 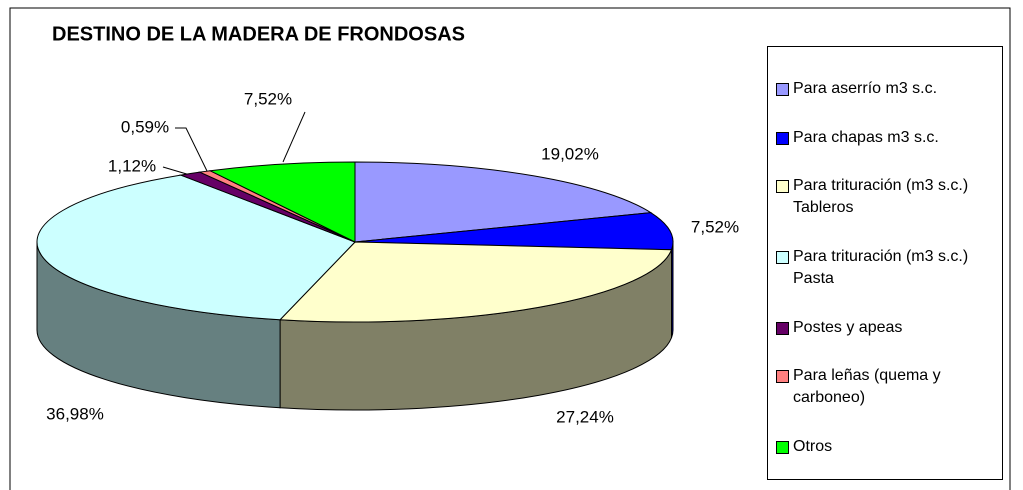 I want to click on legend-label: Para chapas m3 s.c., so click(x=866, y=137).